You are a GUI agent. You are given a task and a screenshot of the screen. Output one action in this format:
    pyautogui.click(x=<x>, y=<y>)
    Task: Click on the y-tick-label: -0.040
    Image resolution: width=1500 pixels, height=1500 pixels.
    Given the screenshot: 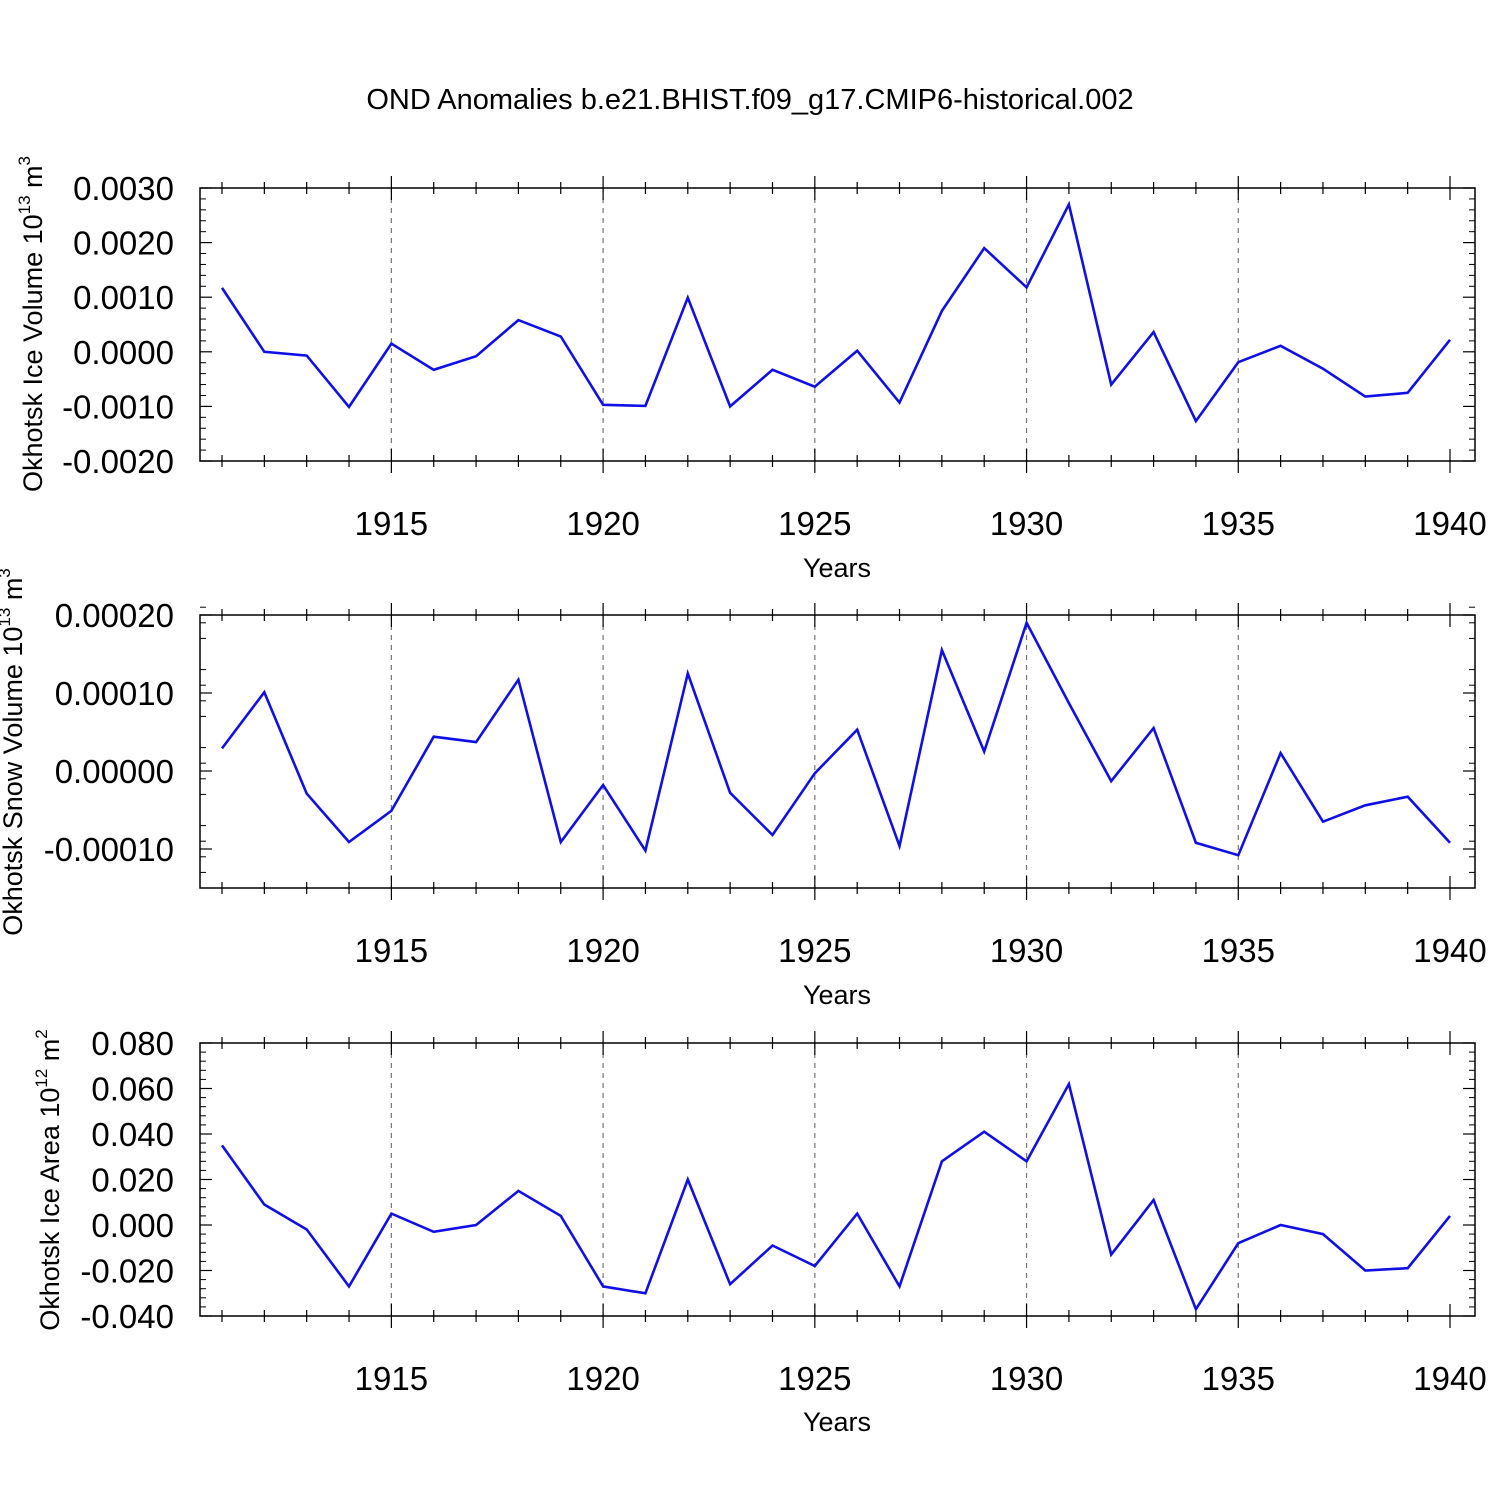 What is the action you would take?
    pyautogui.click(x=127, y=1316)
    